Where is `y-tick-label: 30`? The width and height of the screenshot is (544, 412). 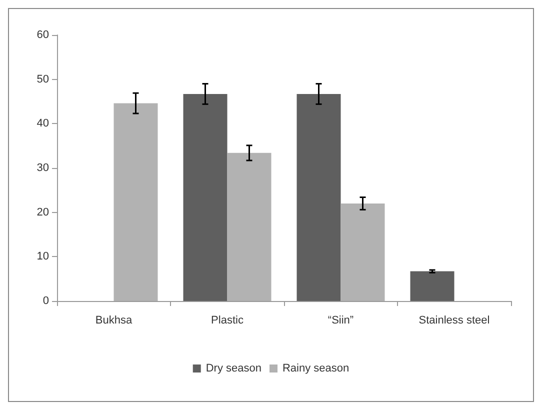
y-tick-label: 30 is located at coordinates (42, 168).